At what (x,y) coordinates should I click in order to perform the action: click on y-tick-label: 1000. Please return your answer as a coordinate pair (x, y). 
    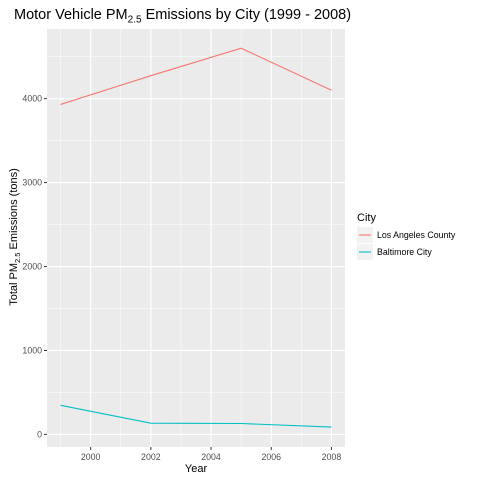
    Looking at the image, I should click on (32, 350).